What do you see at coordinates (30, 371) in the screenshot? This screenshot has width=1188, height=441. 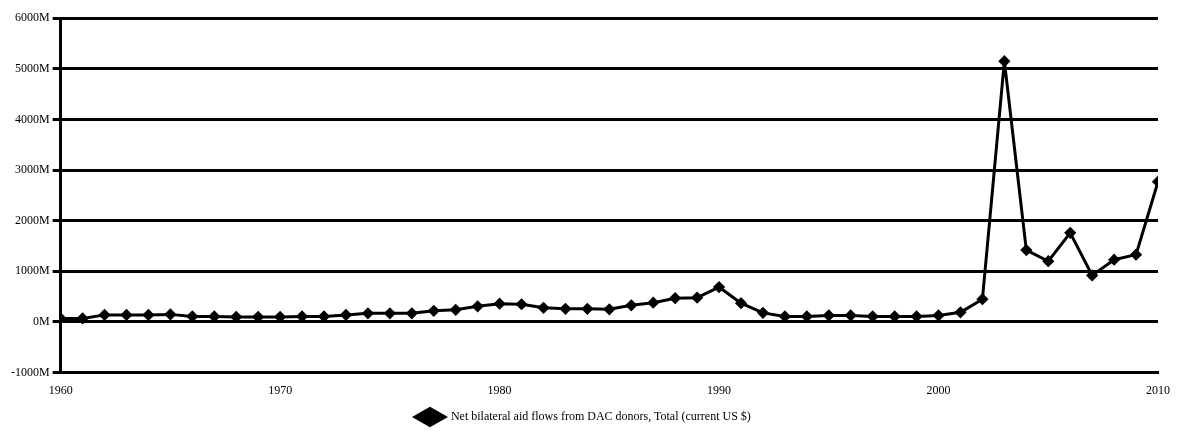 I see `y-tick-label: -1000M` at bounding box center [30, 371].